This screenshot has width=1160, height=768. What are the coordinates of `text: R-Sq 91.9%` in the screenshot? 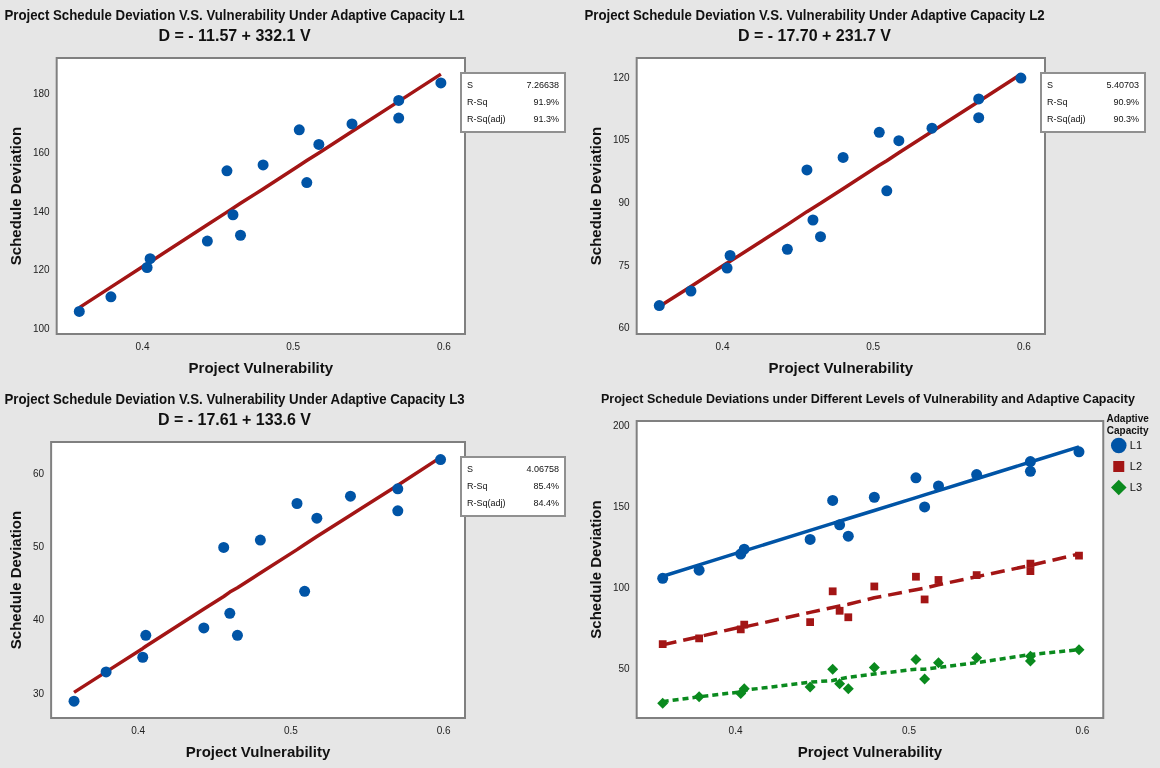 It's located at (513, 102).